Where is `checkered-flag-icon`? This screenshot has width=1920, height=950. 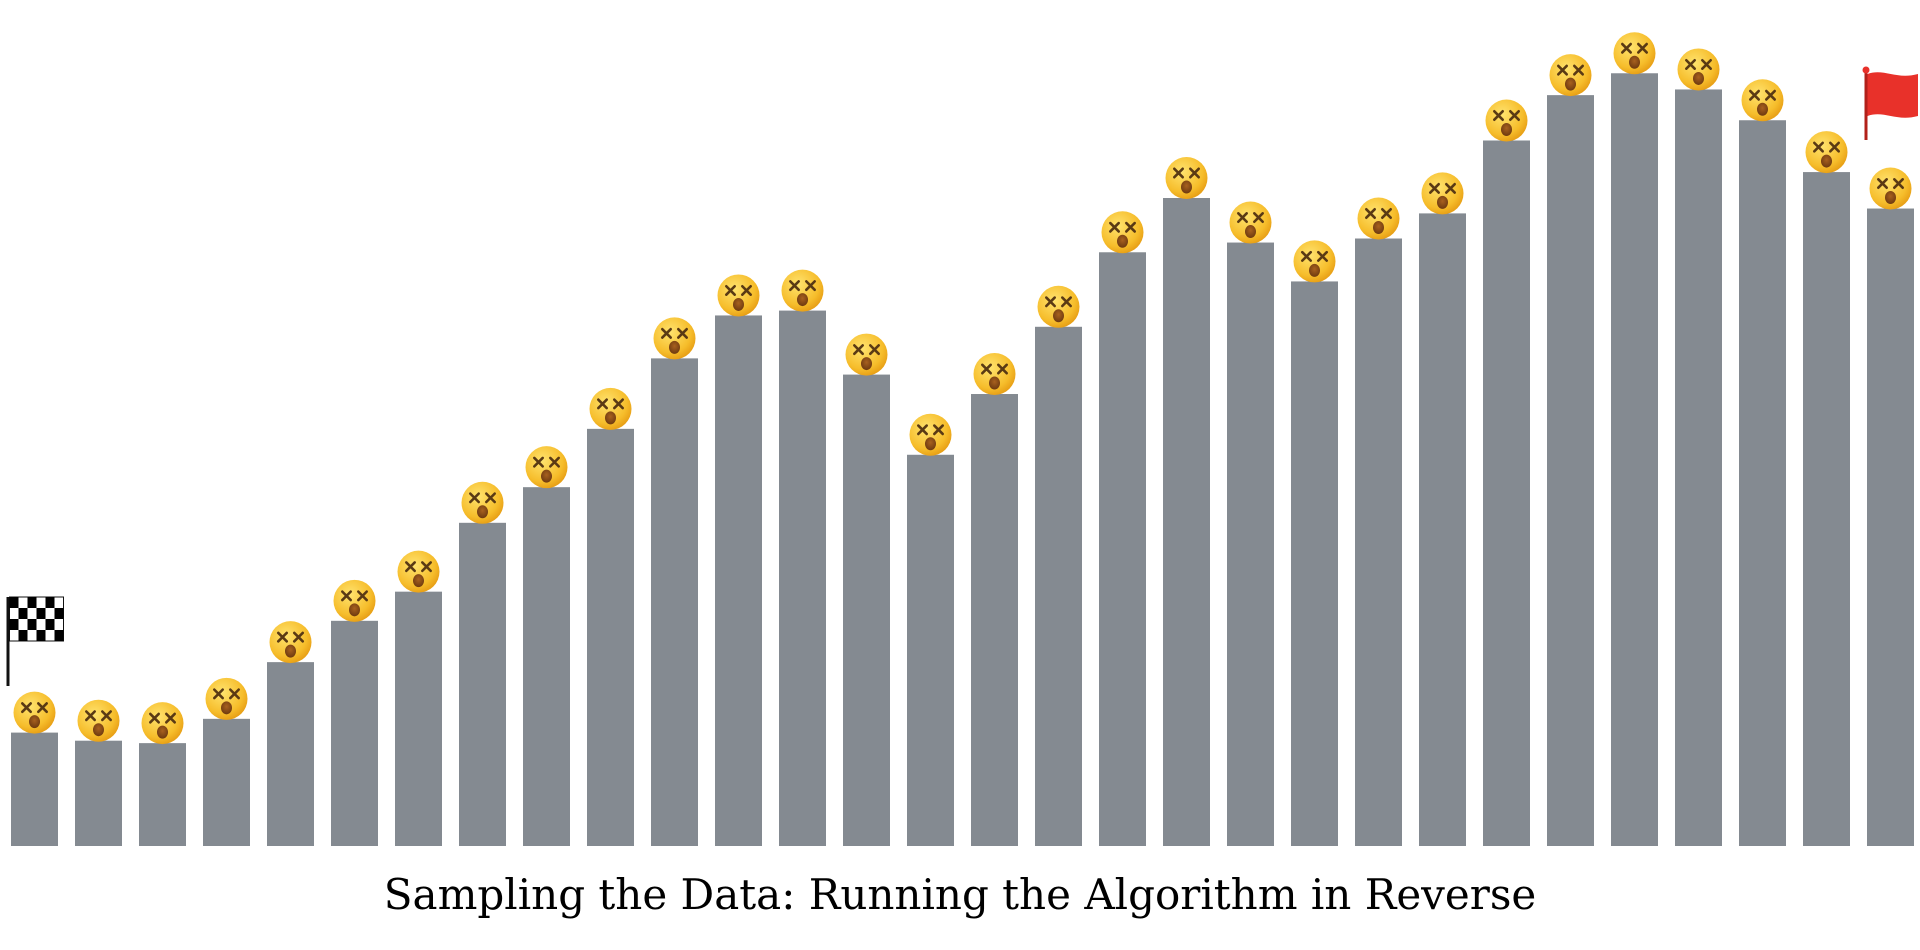 checkered-flag-icon is located at coordinates (35, 641).